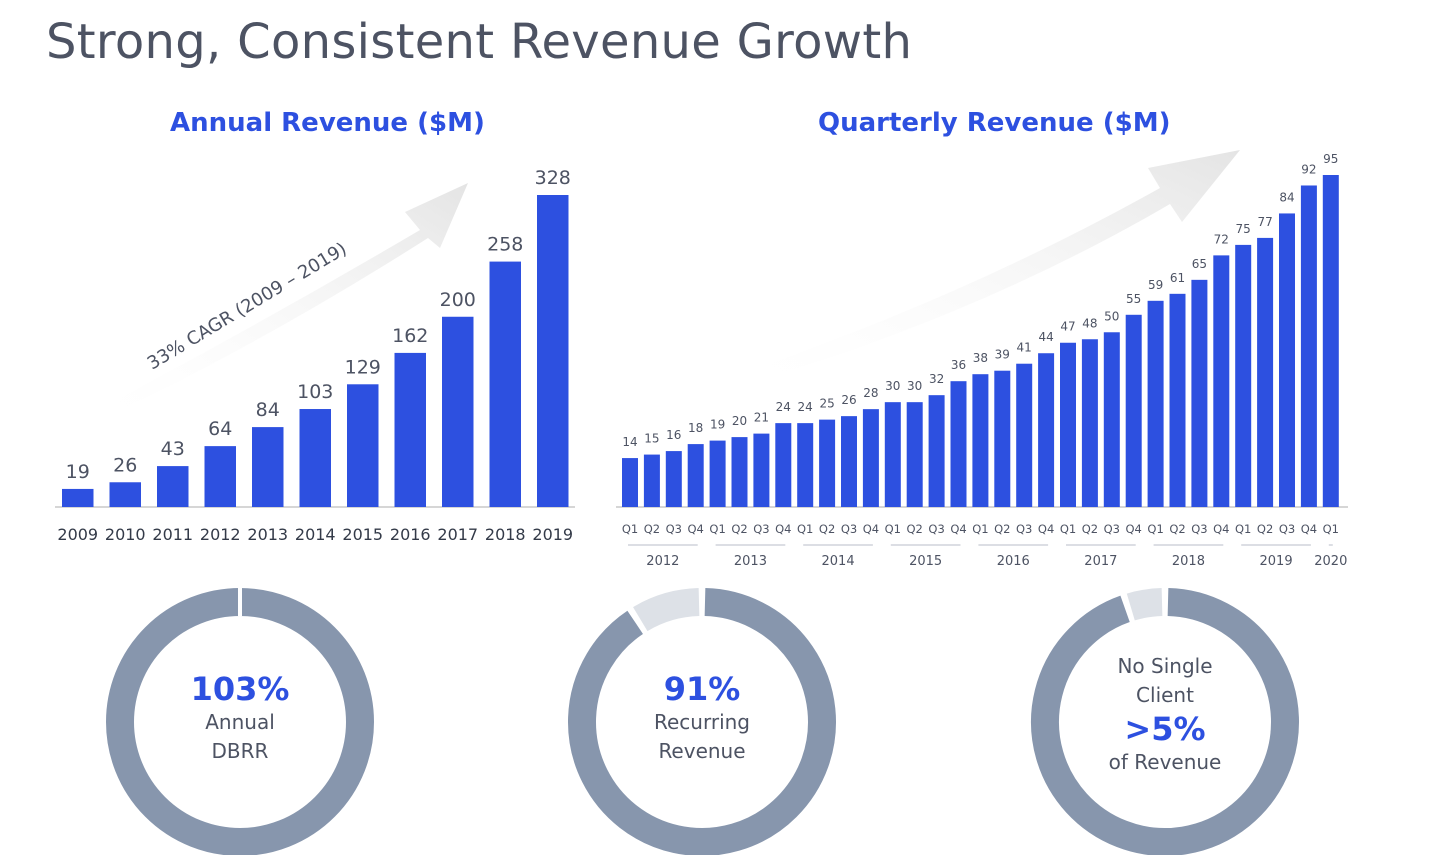 The width and height of the screenshot is (1431, 855). I want to click on quarterly-bar-label: 14, so click(629, 442).